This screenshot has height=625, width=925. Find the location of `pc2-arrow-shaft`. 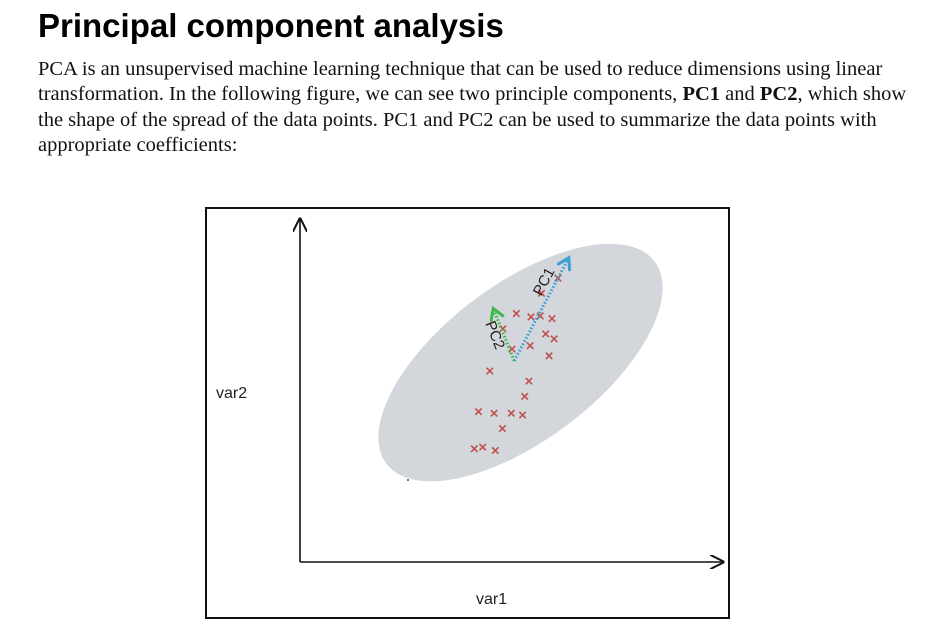

pc2-arrow-shaft is located at coordinates (503, 334).